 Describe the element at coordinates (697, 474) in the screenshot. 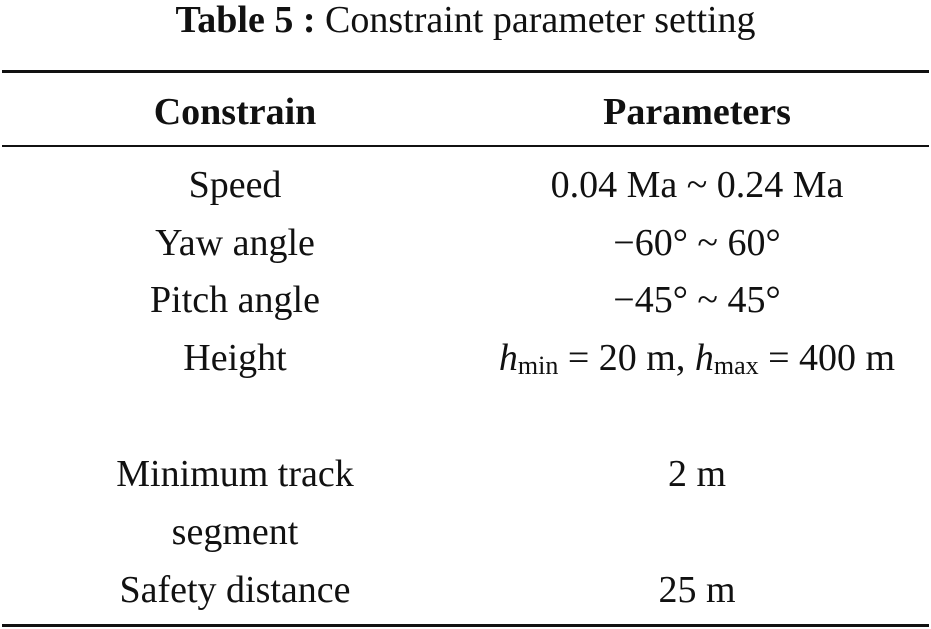

I see `cell: 2 m` at that location.